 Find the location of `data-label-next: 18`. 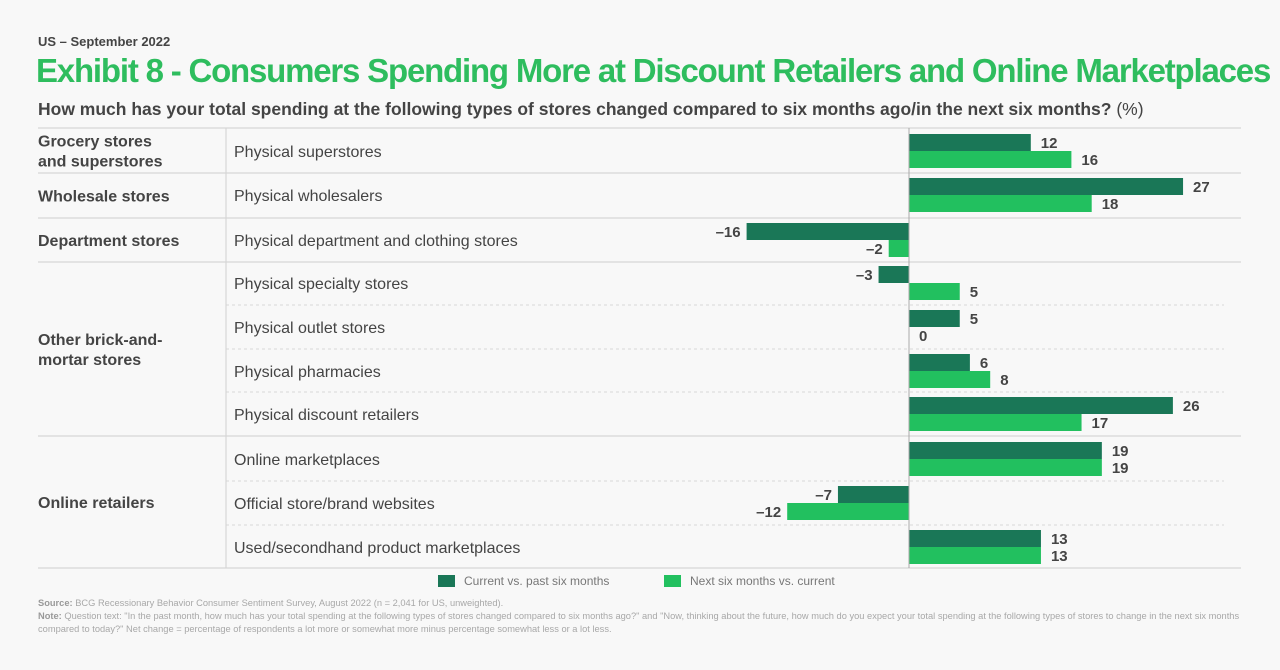

data-label-next: 18 is located at coordinates (1110, 204).